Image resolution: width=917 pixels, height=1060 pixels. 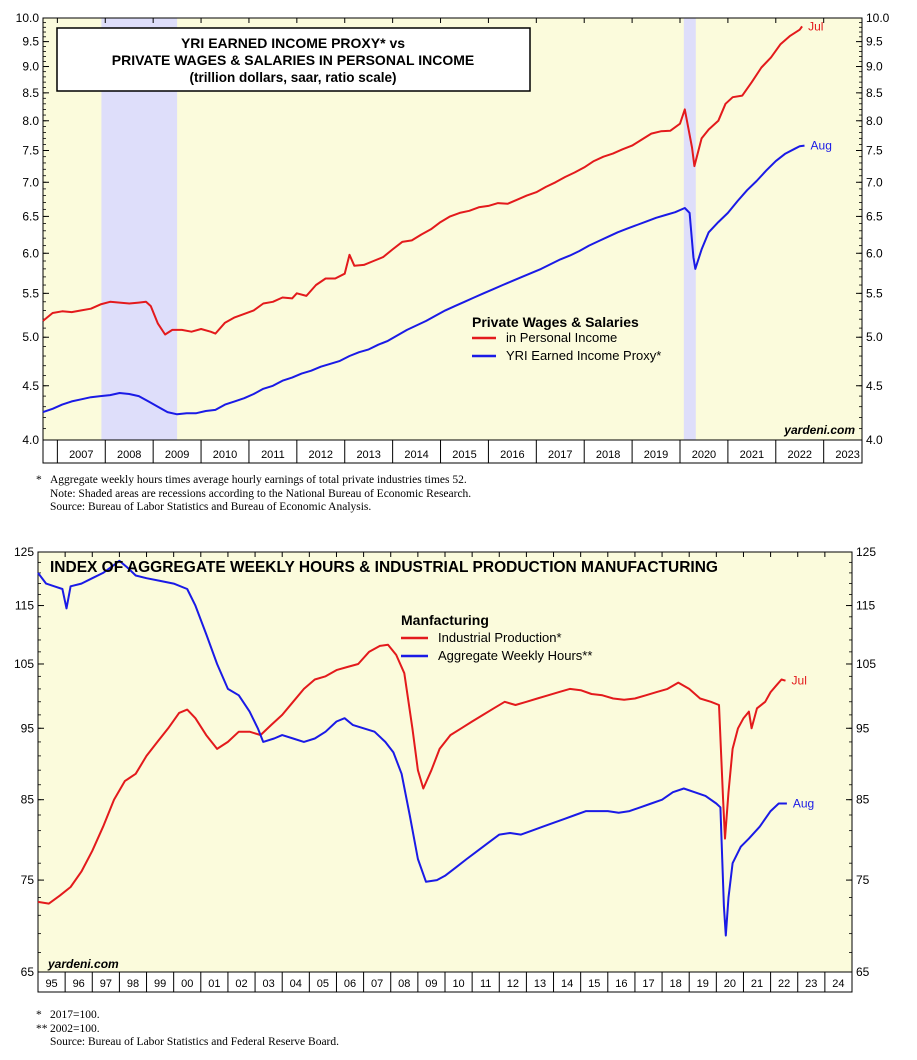 I want to click on y-tick-label-right: 9.0, so click(x=874, y=67).